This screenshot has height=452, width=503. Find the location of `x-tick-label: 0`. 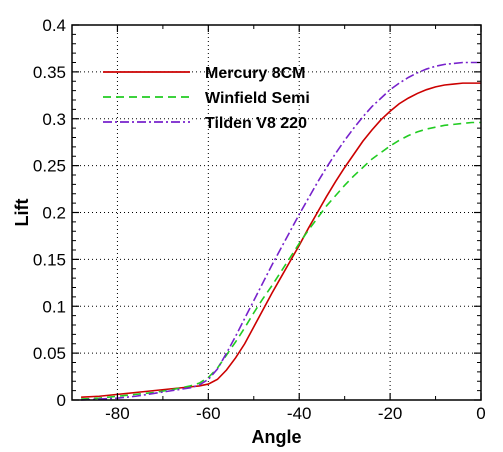

x-tick-label: 0 is located at coordinates (480, 413).